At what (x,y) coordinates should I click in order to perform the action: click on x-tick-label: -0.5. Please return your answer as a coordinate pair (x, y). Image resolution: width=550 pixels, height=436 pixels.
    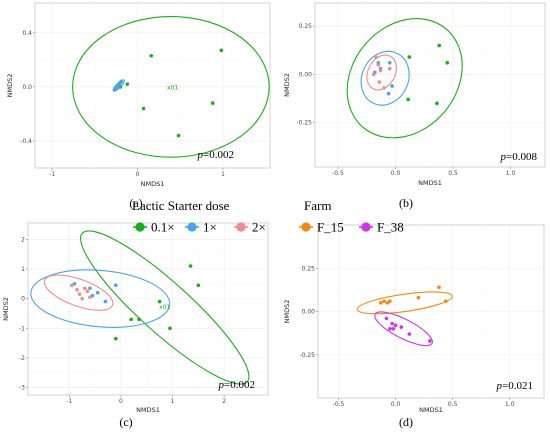
    Looking at the image, I should click on (339, 404).